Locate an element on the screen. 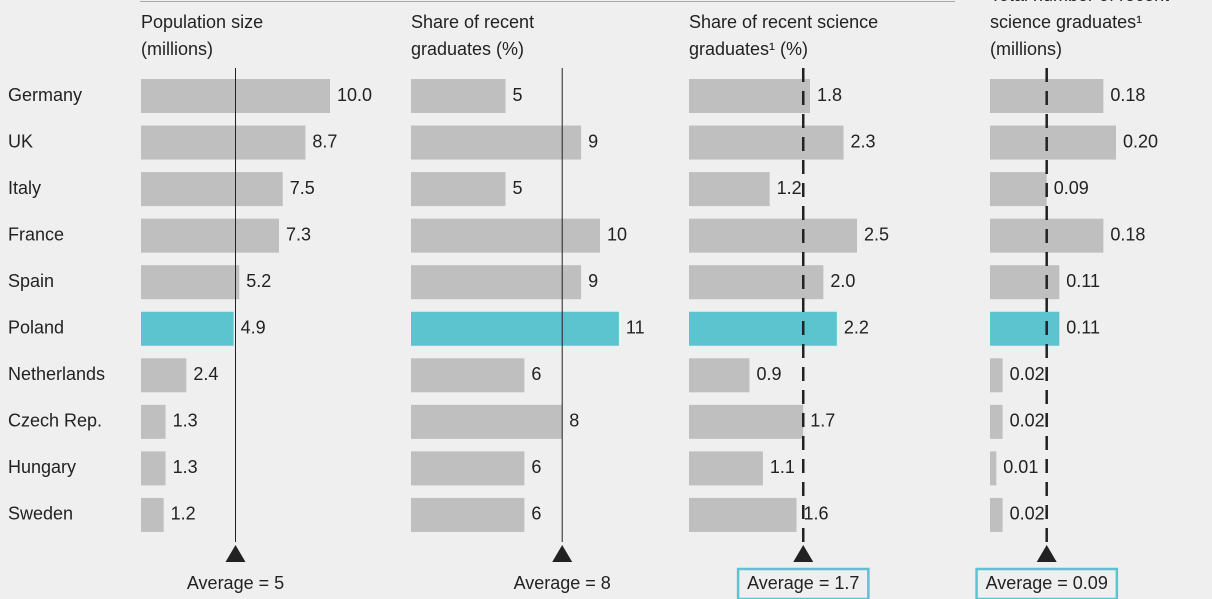 Image resolution: width=1212 pixels, height=599 pixels. value-label: 0.09 is located at coordinates (1071, 188).